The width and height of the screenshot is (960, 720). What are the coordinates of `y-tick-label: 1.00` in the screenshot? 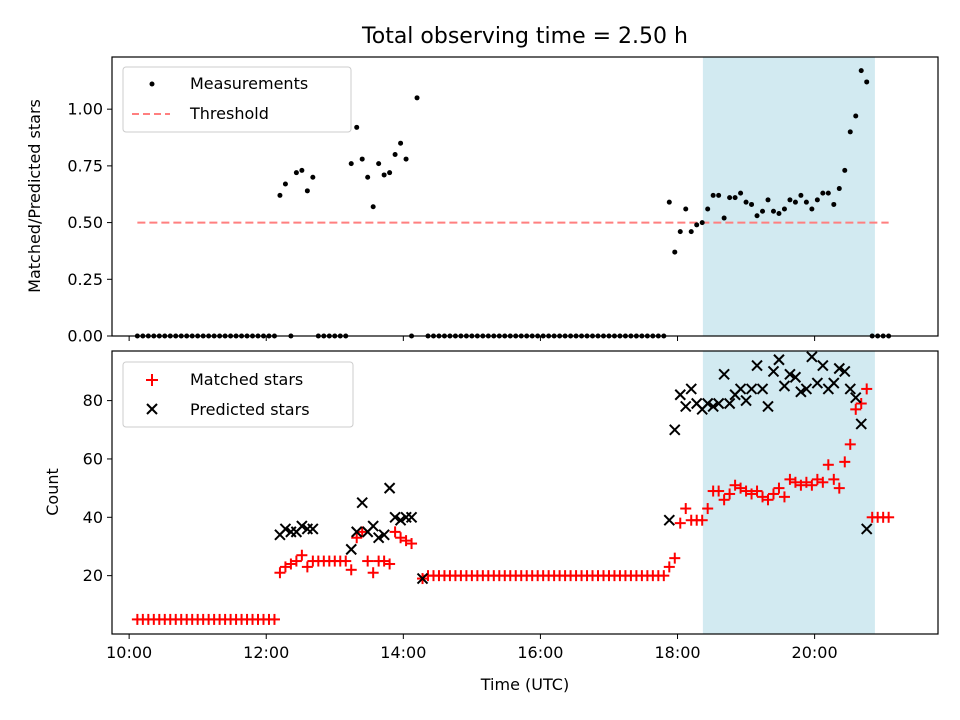 It's located at (85, 109).